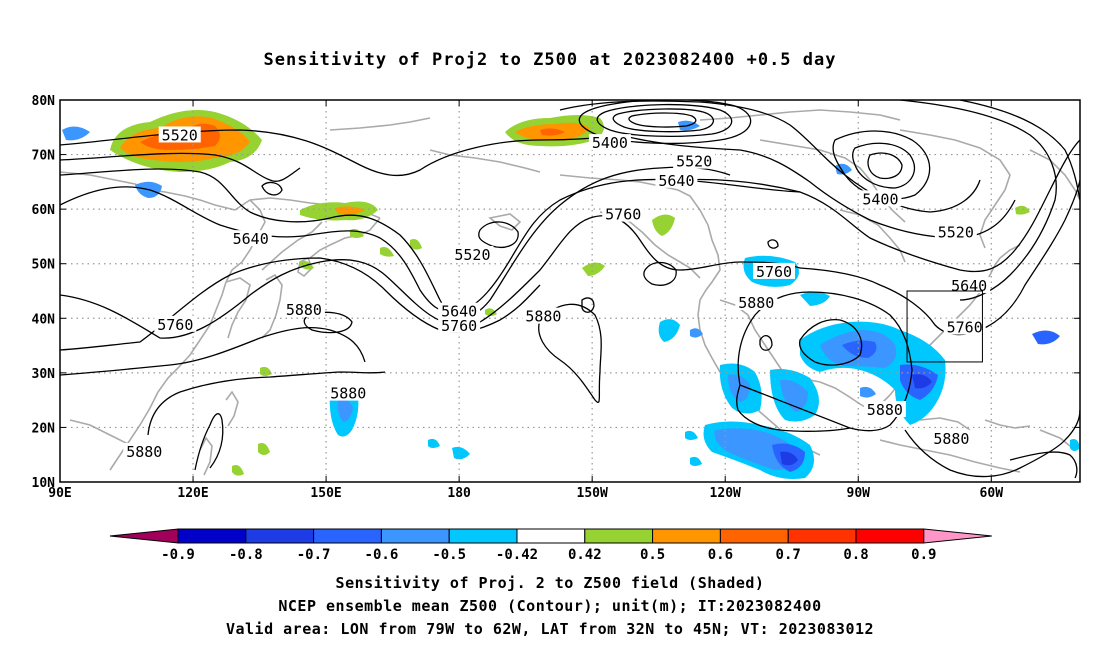 The image size is (1100, 650). Describe the element at coordinates (325, 493) in the screenshot. I see `lon-label: 150E` at that location.